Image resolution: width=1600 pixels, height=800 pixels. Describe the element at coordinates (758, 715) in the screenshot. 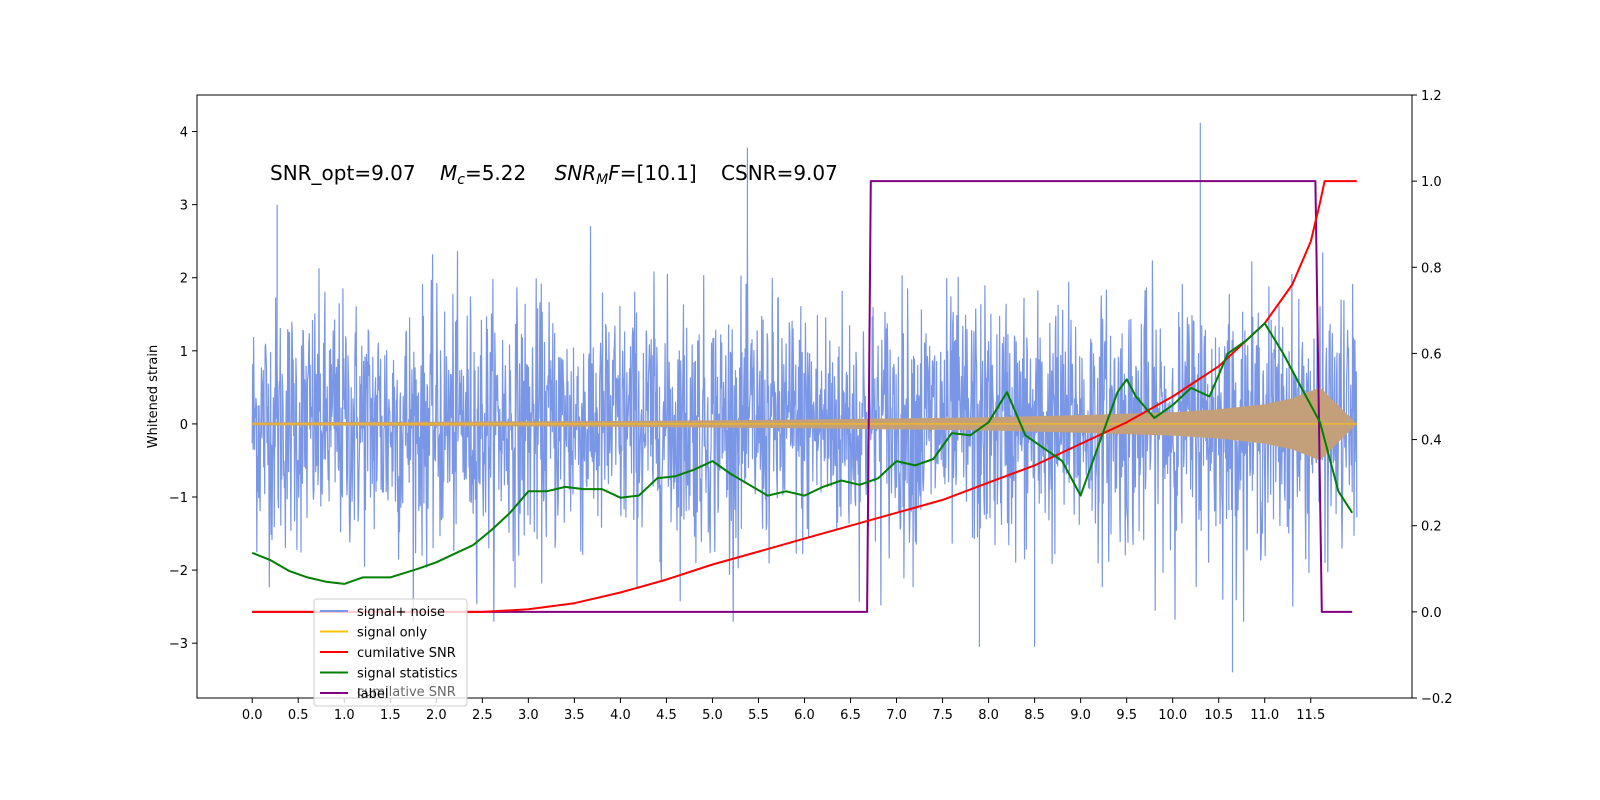

I see `x-tick-label: 5.5` at that location.